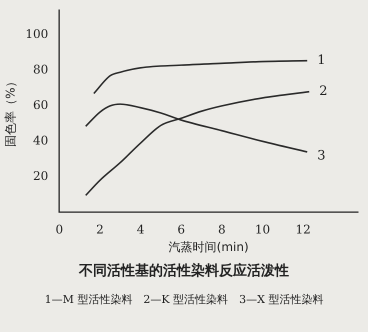 This screenshot has width=368, height=332. Describe the element at coordinates (100, 229) in the screenshot. I see `x-tick-label: 2` at that location.